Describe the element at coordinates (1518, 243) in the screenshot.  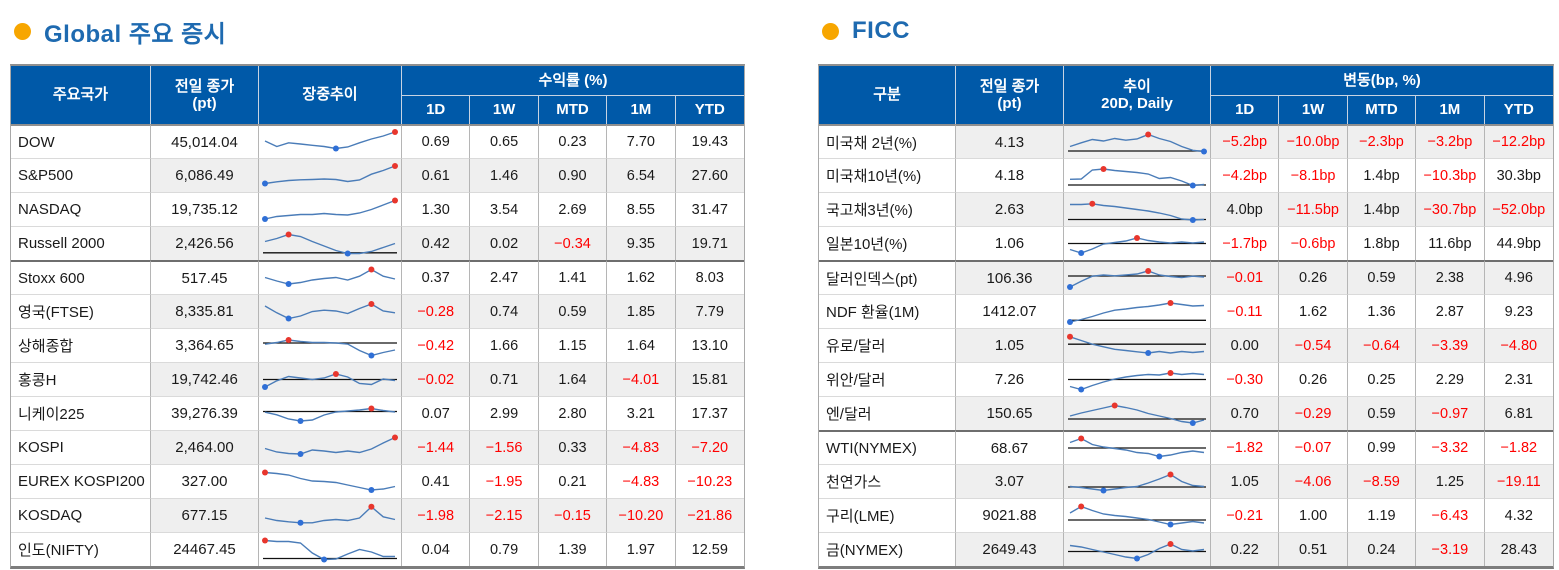
I see `return-value: 44.9bp` at that location.